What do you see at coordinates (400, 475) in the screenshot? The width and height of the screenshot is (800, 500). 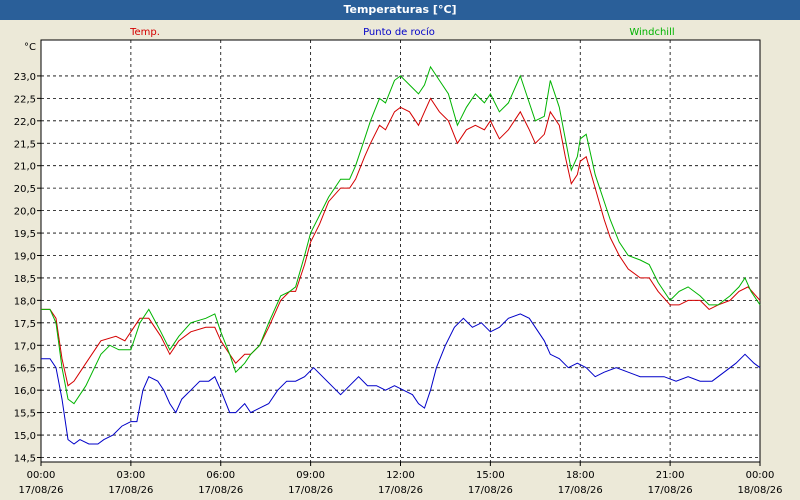 I see `x-tick-time: 12:00` at bounding box center [400, 475].